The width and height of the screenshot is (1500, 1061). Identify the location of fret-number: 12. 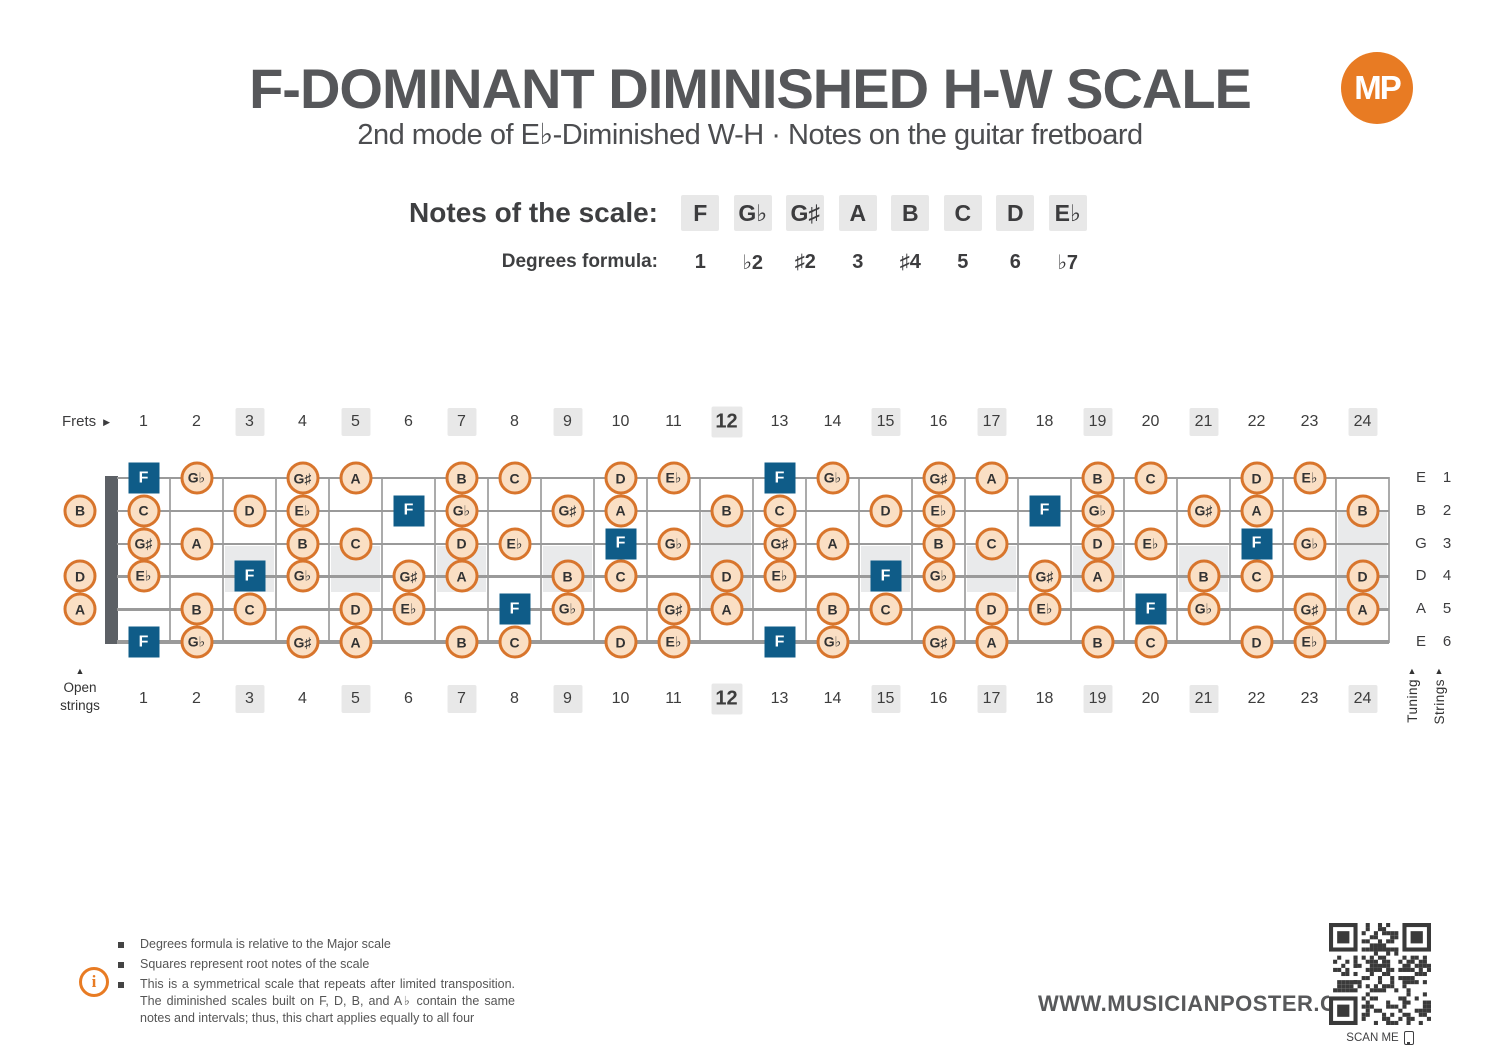
(726, 422).